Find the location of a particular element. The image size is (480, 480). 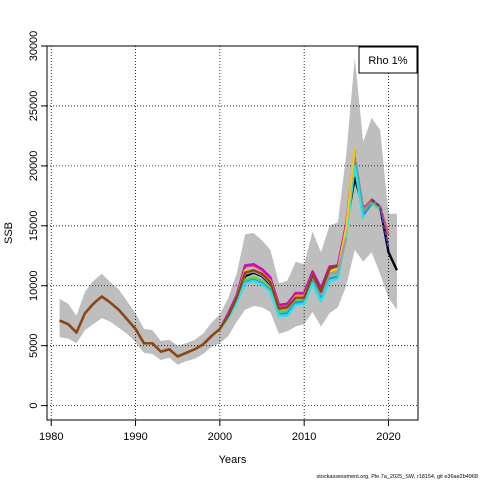

y-tick-label: 5000 is located at coordinates (34, 345).